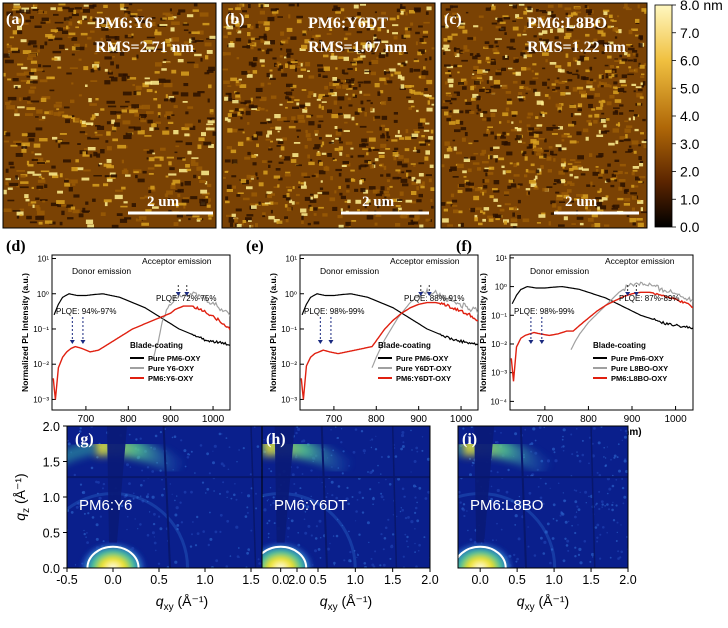 Image resolution: width=728 pixels, height=628 pixels. I want to click on afm-background, so click(328, 115).